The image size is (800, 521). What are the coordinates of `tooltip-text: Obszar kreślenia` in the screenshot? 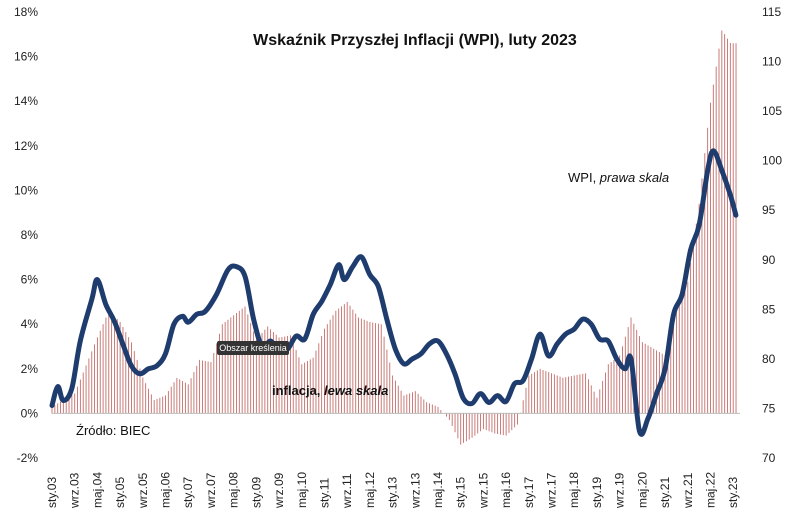 It's located at (253, 348).